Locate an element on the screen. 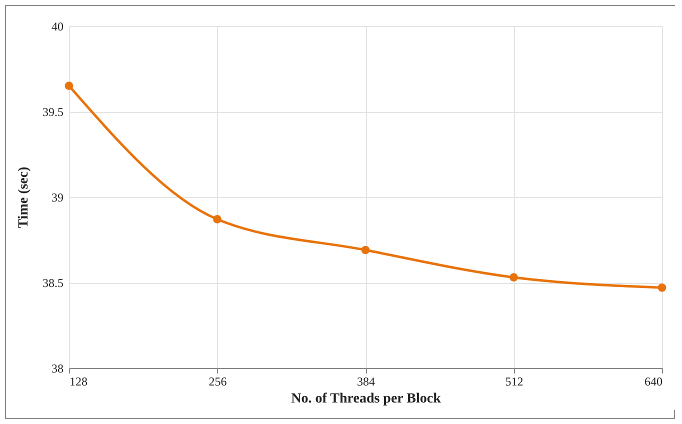 This screenshot has width=682, height=424. y-tick-label: 40 is located at coordinates (58, 27).